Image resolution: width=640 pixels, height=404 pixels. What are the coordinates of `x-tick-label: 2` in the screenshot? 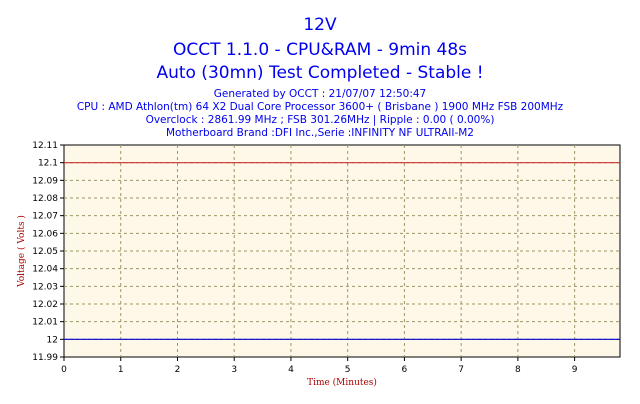 It's located at (178, 370).